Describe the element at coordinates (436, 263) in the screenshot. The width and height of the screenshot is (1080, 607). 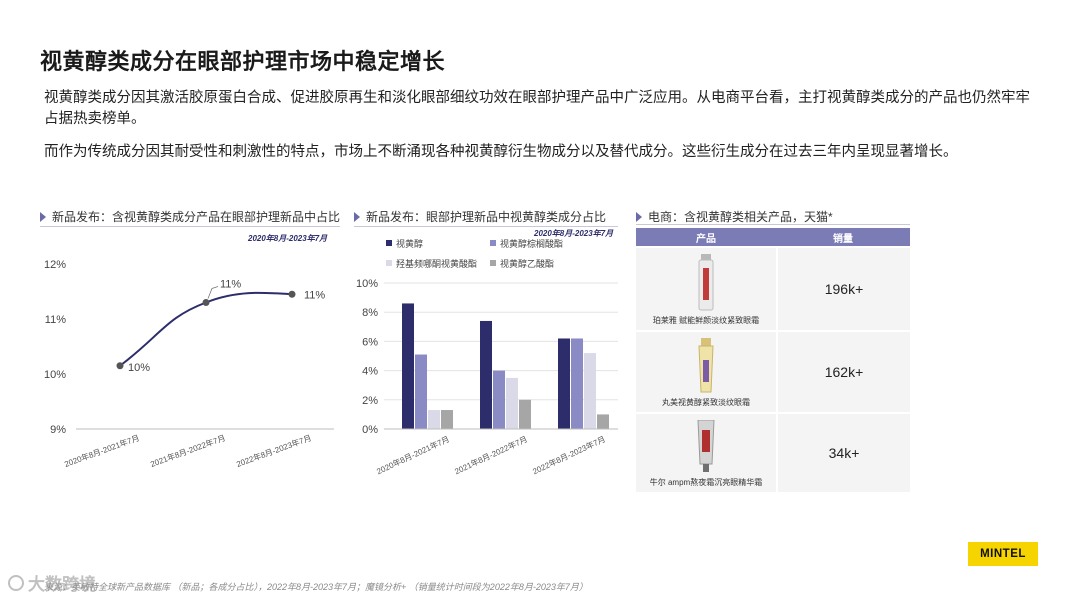
I see `legend-label: 羟基频哪酮视黄酸酯` at that location.